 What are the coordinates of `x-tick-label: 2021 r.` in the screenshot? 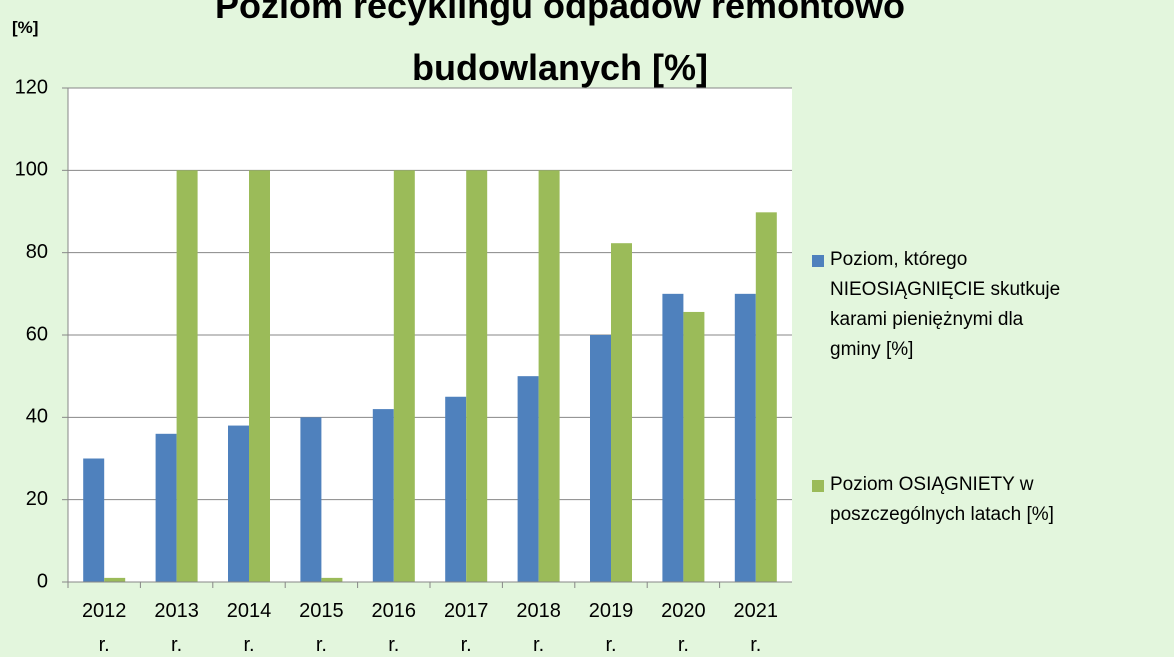 It's located at (756, 628).